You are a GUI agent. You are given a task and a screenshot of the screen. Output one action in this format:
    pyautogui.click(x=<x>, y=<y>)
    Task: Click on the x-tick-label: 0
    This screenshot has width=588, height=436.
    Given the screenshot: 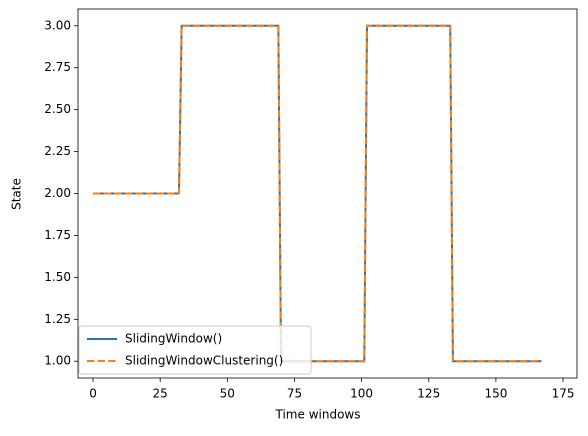 What is the action you would take?
    pyautogui.click(x=93, y=394)
    